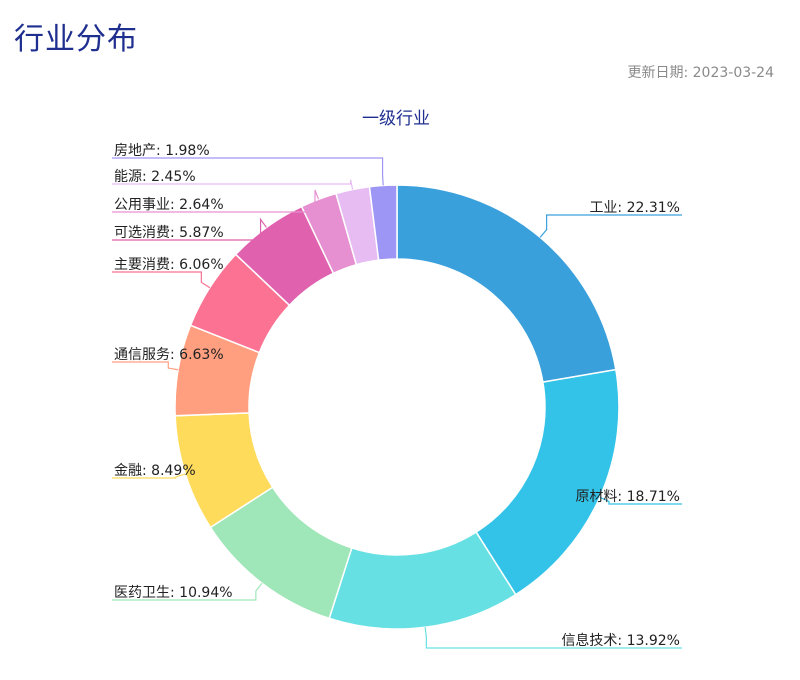 Image resolution: width=800 pixels, height=680 pixels. Describe the element at coordinates (173, 593) in the screenshot. I see `slice-label-4: 医药卫生: 10.94%` at that location.